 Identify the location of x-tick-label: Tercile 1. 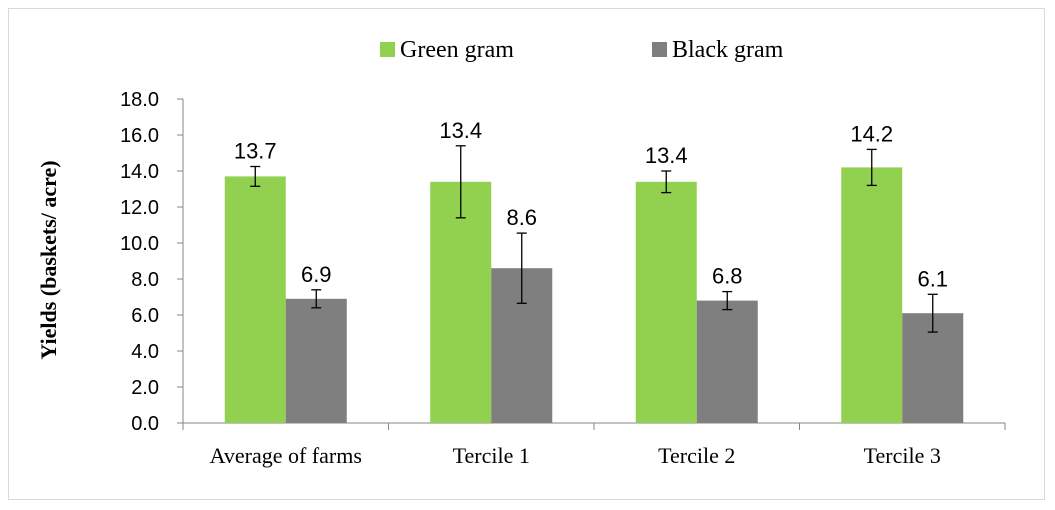
(491, 455).